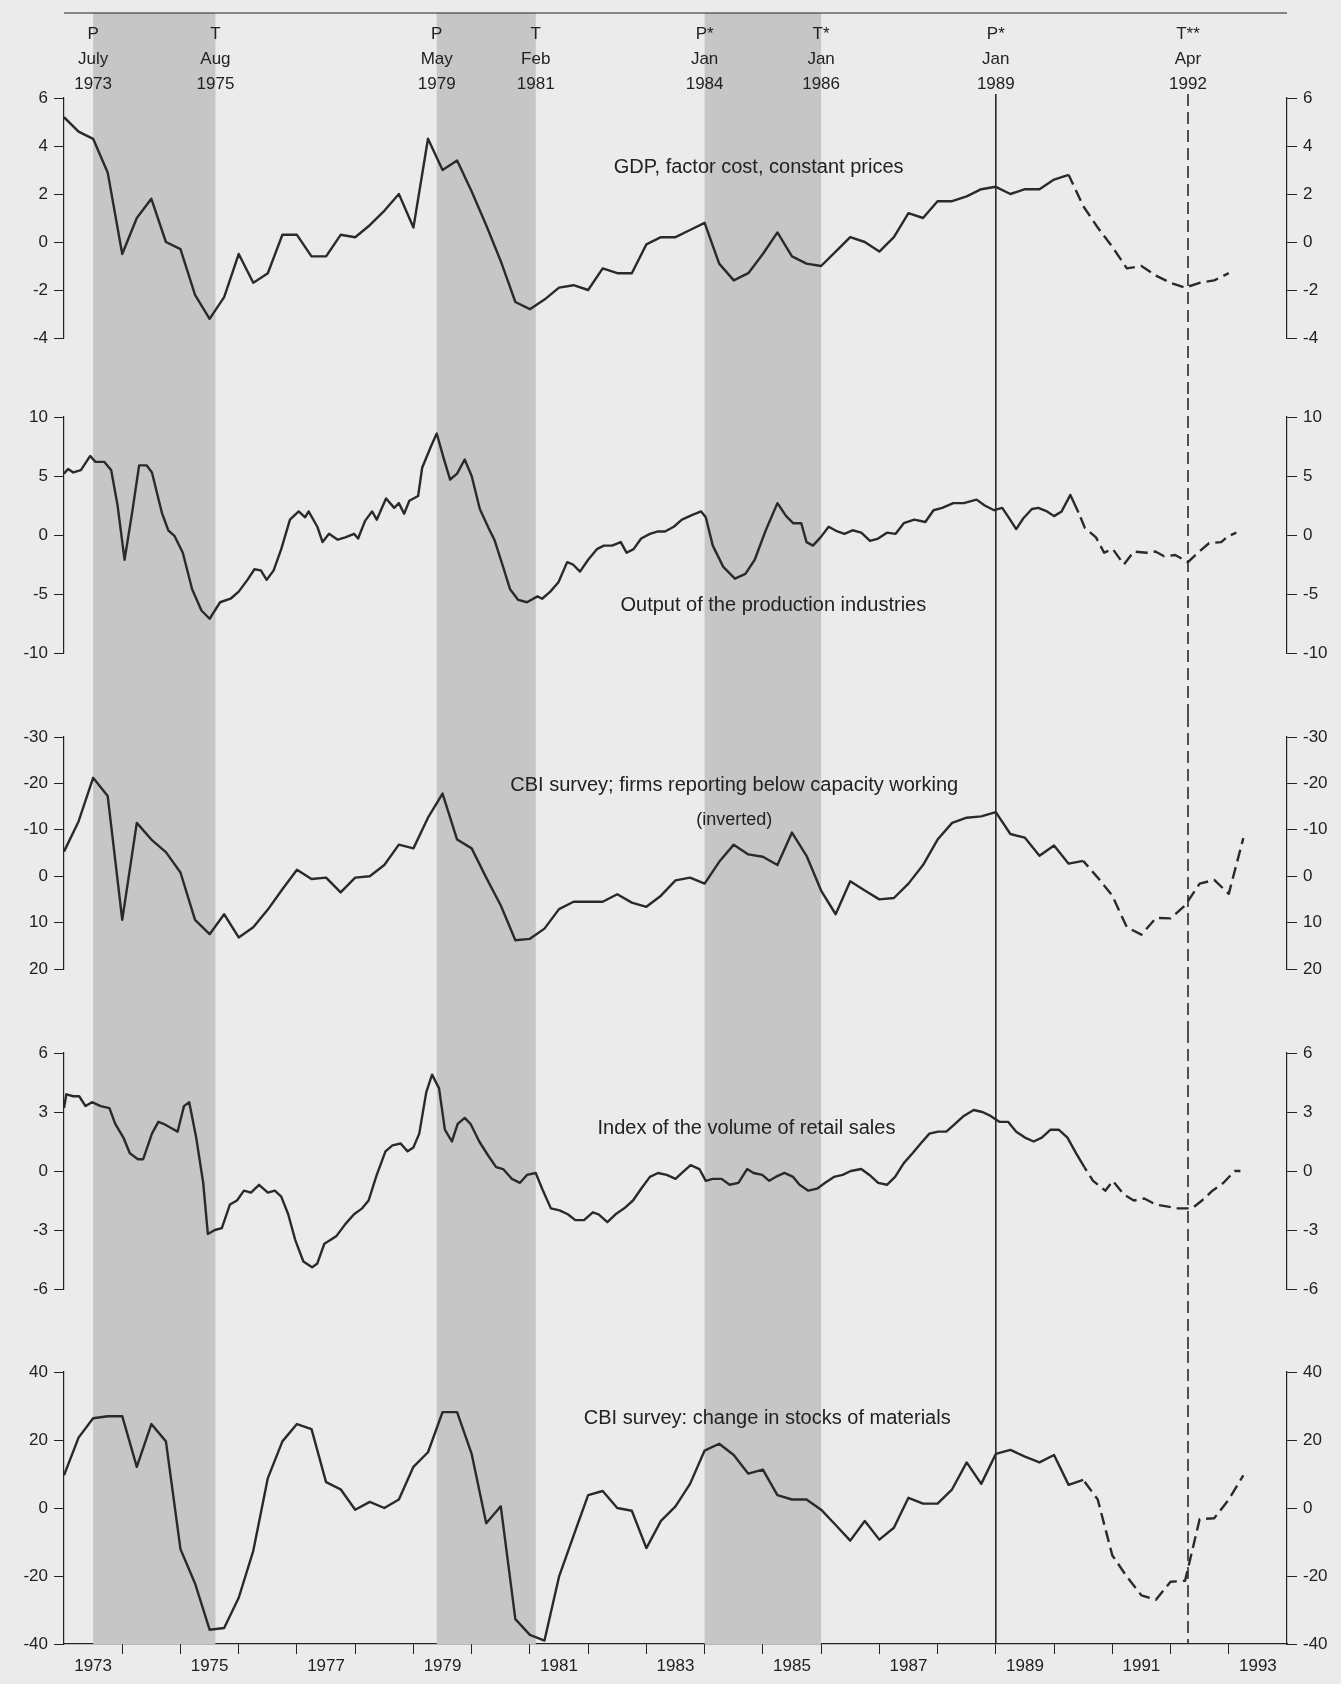 Image resolution: width=1341 pixels, height=1684 pixels. Describe the element at coordinates (821, 58) in the screenshot. I see `annotation: T* Jan 1986` at that location.